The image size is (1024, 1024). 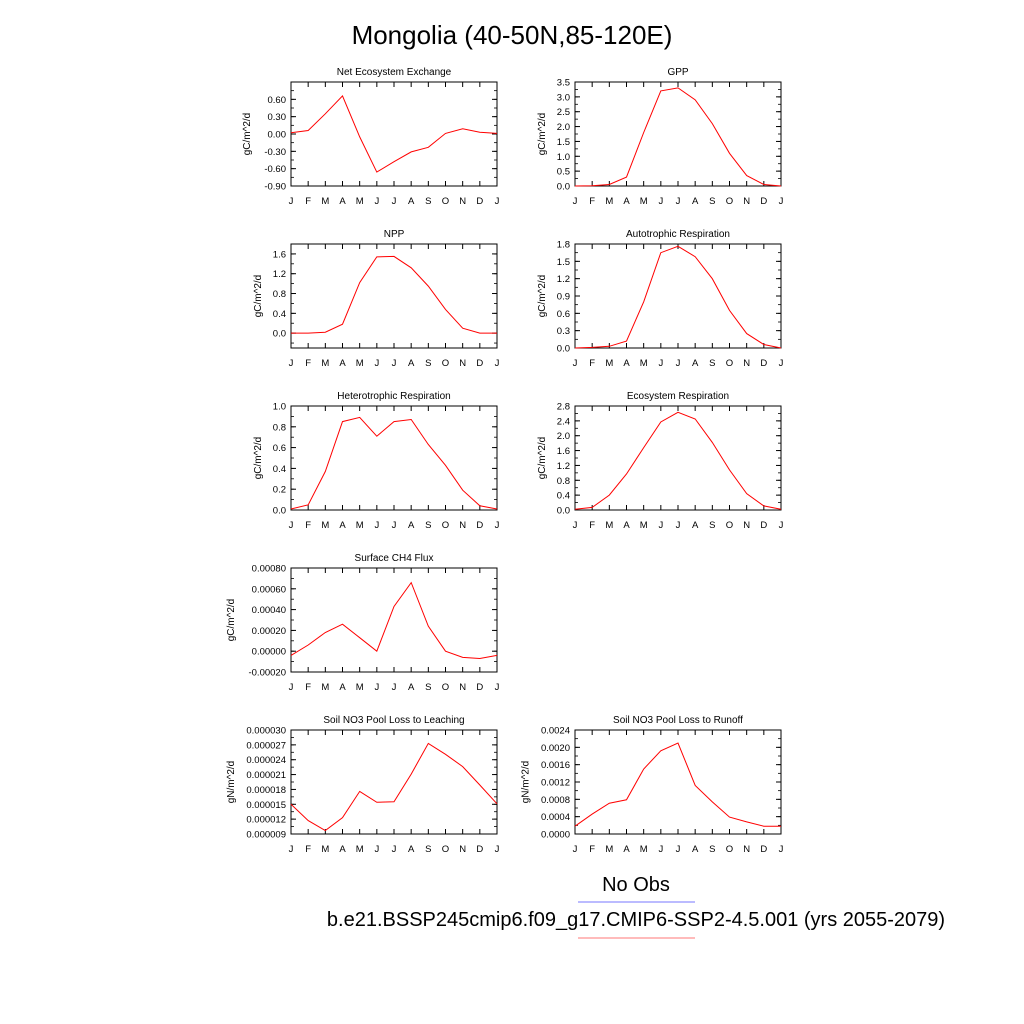 What do you see at coordinates (269, 610) in the screenshot?
I see `y-tick-label: 0.00040` at bounding box center [269, 610].